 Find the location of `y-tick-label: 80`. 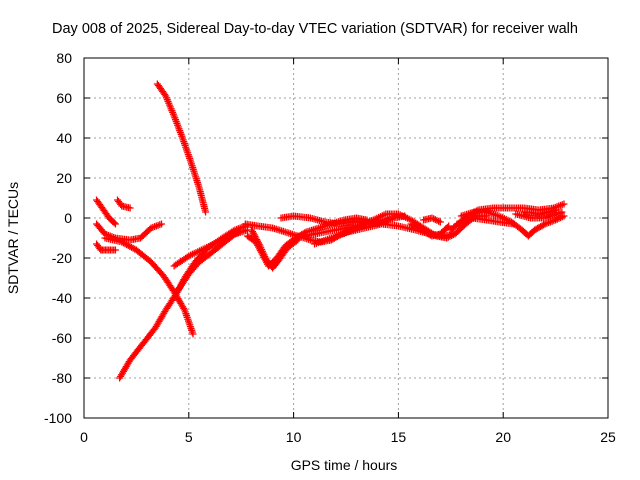

y-tick-label: 80 is located at coordinates (64, 58).